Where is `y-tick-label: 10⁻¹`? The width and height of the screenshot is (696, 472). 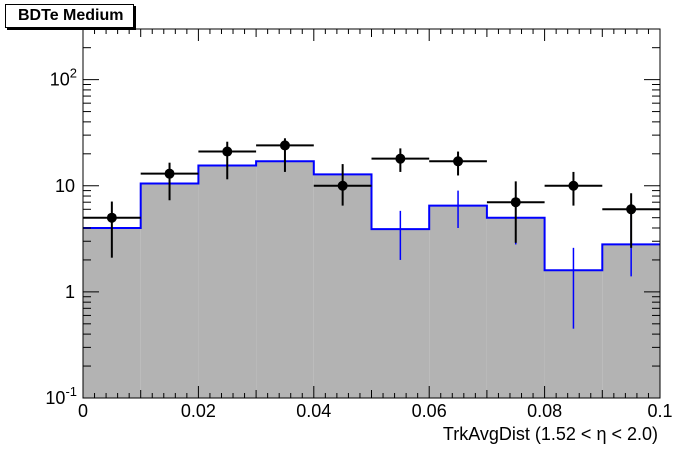 y-tick-label: 10⁻¹ is located at coordinates (61, 396).